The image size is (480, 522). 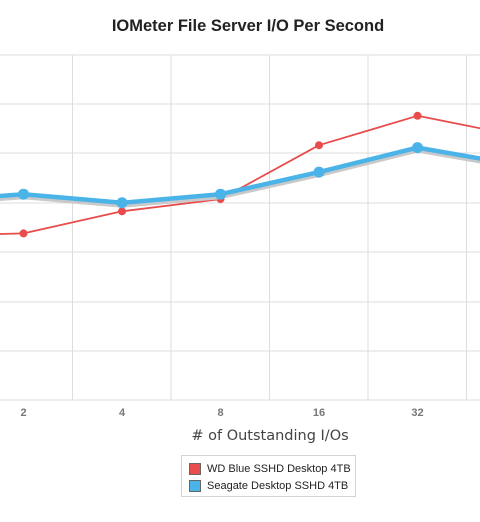 I want to click on x-tick-label: 8, so click(x=220, y=413).